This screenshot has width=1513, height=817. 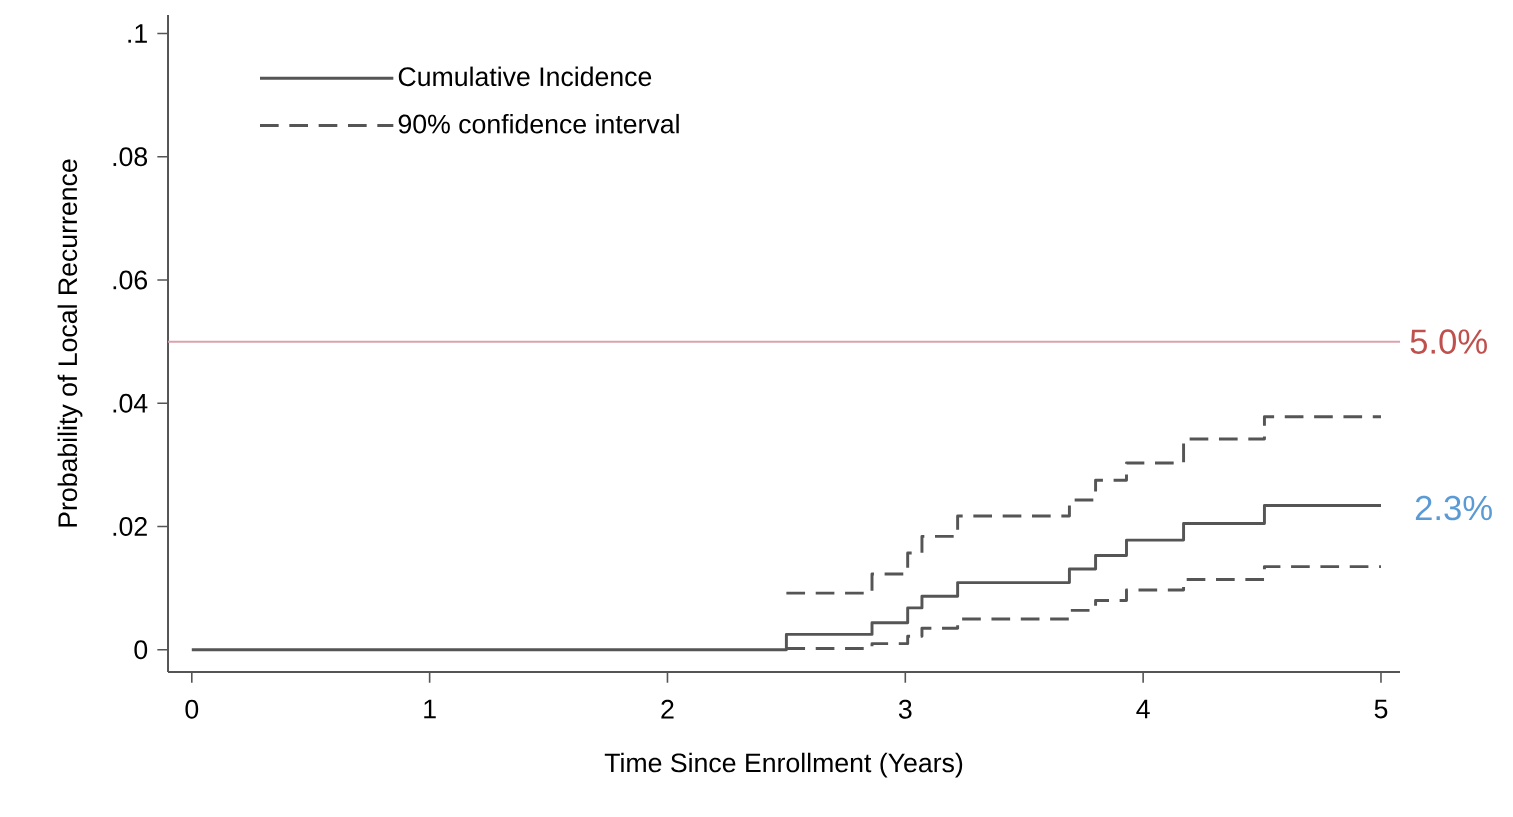 What do you see at coordinates (783, 765) in the screenshot?
I see `x-axis-title: Time Since Enrollment (Years)` at bounding box center [783, 765].